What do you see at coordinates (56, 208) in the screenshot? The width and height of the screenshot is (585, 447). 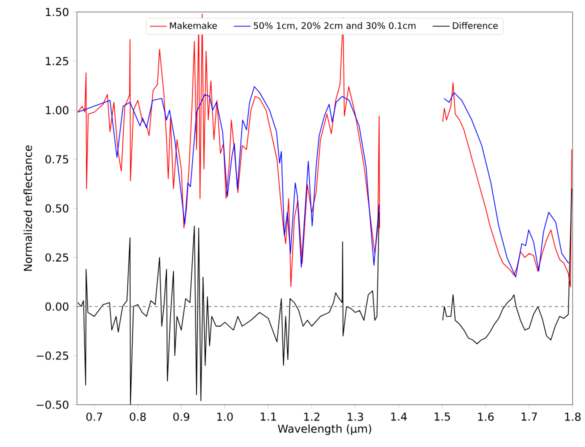 I see `y-tick-label: 0.50` at bounding box center [56, 208].